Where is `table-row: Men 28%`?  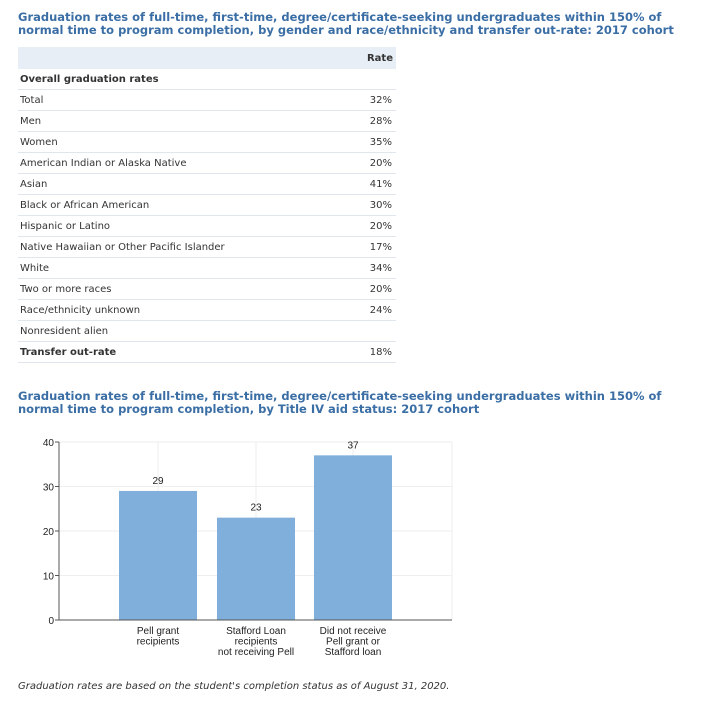
table-row: Men 28% is located at coordinates (207, 121).